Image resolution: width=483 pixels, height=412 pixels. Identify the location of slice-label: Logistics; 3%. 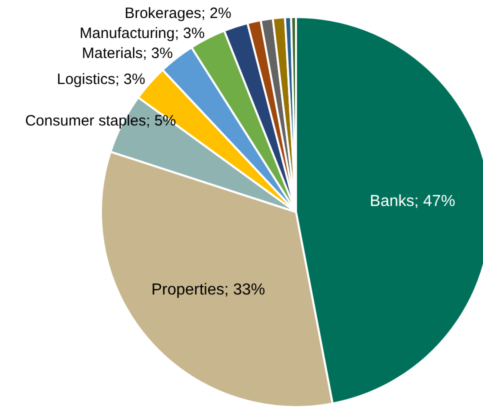
(101, 79).